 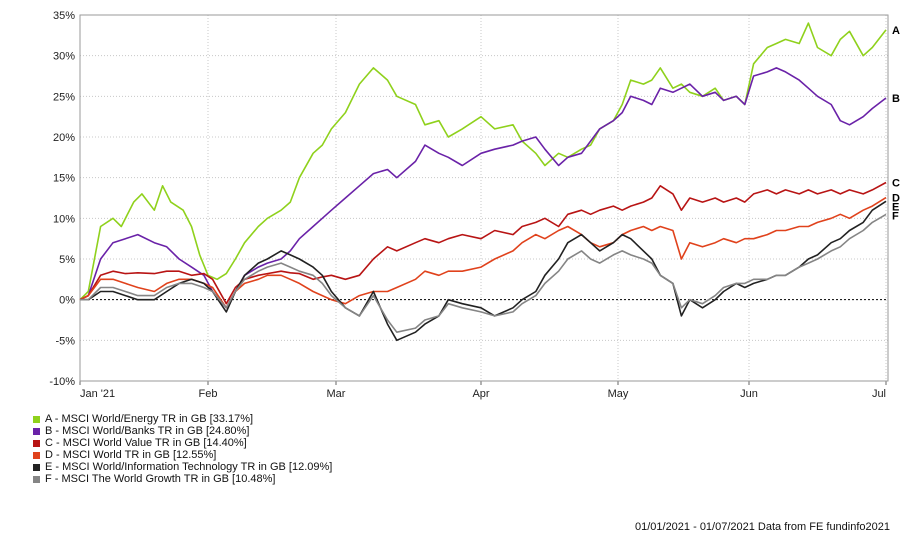 I want to click on y-tick-label: 10%, so click(x=64, y=219).